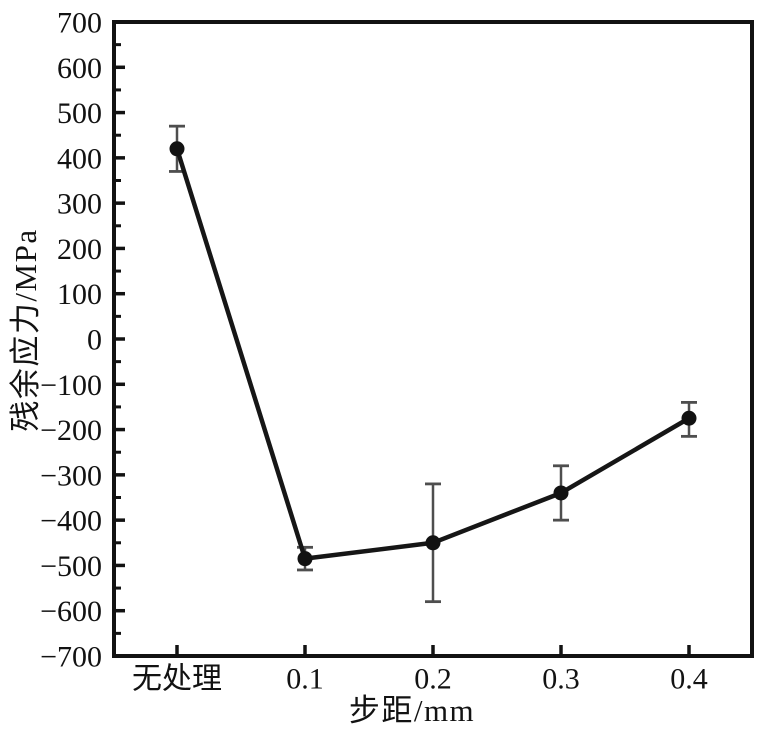  Describe the element at coordinates (71, 521) in the screenshot. I see `y-tick-label: −400` at that location.